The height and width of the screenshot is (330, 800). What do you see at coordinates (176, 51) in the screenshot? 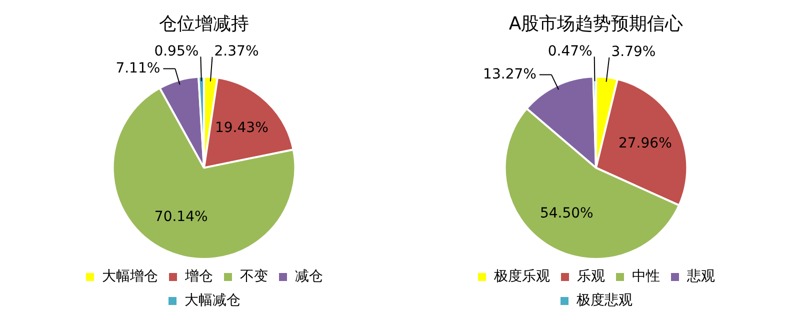
I see `data-label: 0.95%` at bounding box center [176, 51].